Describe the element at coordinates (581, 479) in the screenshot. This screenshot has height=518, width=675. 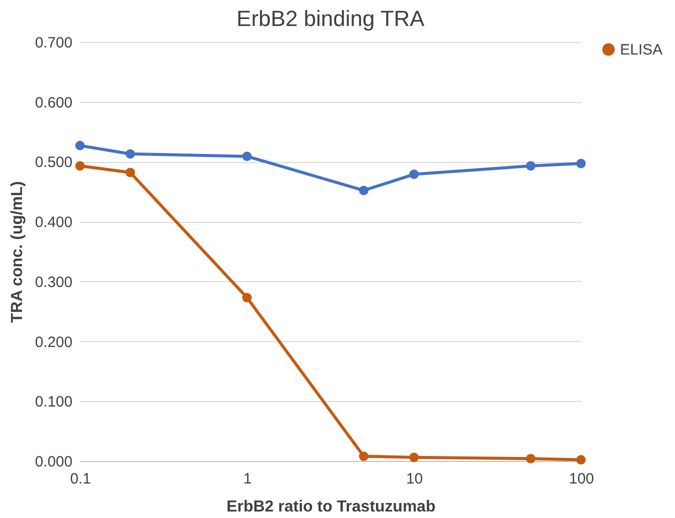
I see `x-tick-label: 100` at that location.